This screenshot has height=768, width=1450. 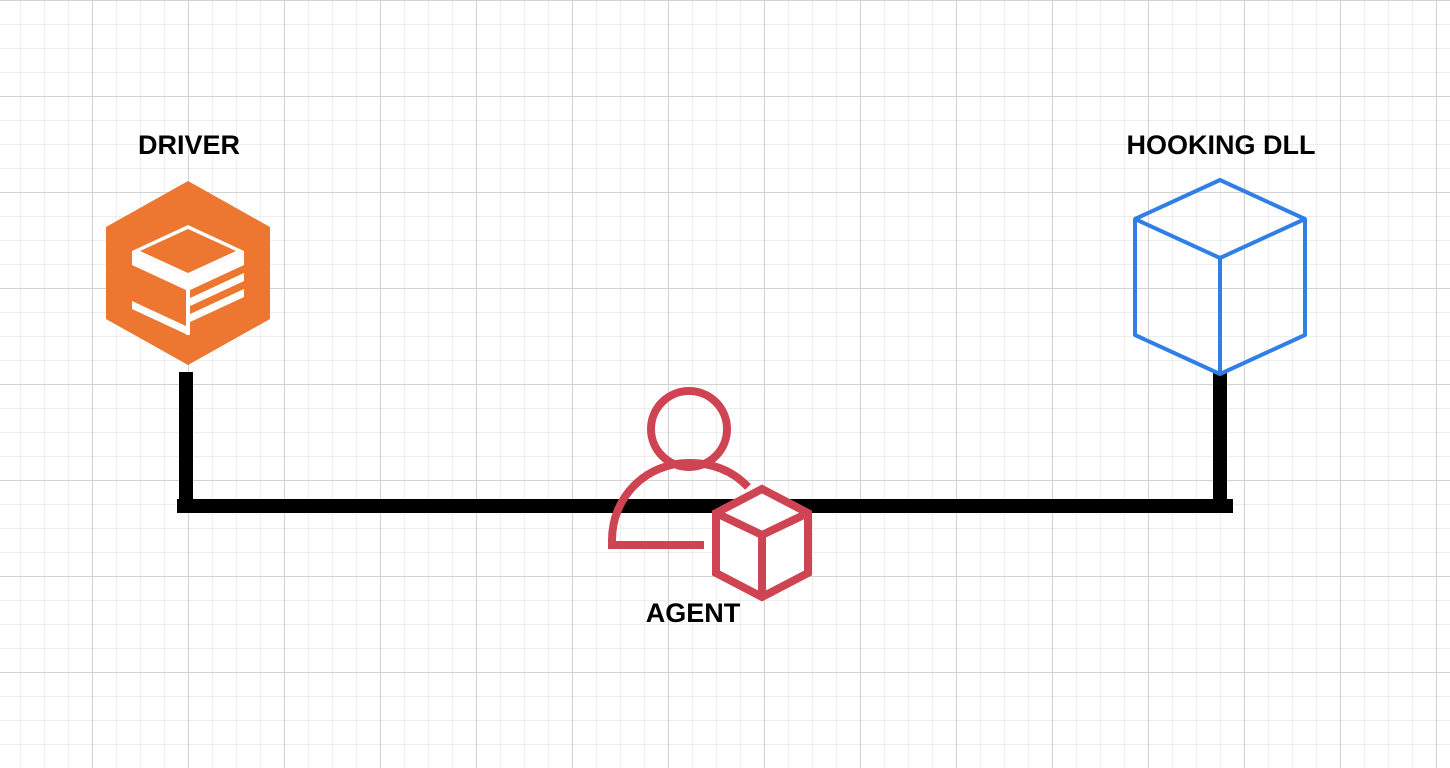 I want to click on agent-label: AGENT, so click(x=693, y=613).